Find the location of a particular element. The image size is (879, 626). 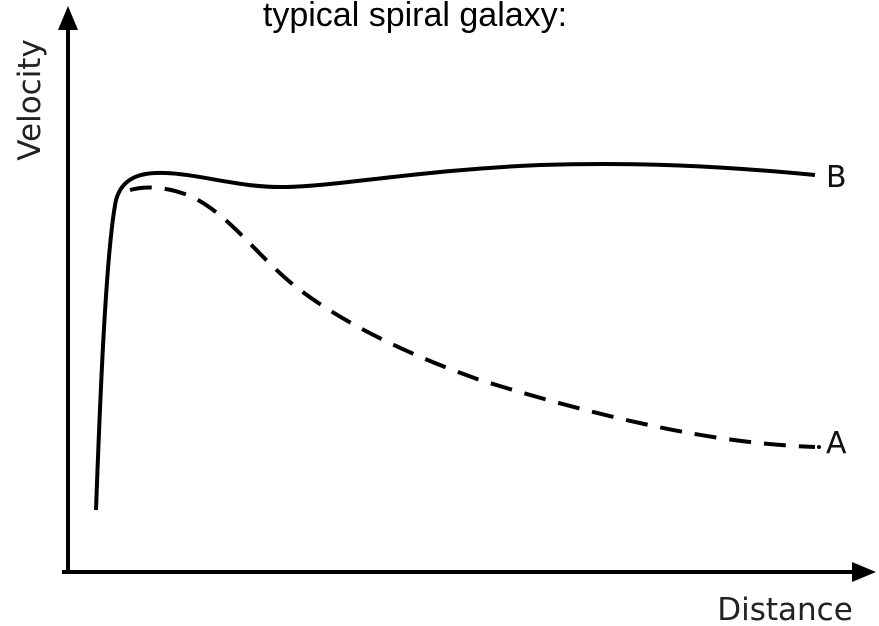

curve-a-end is located at coordinates (819, 447).